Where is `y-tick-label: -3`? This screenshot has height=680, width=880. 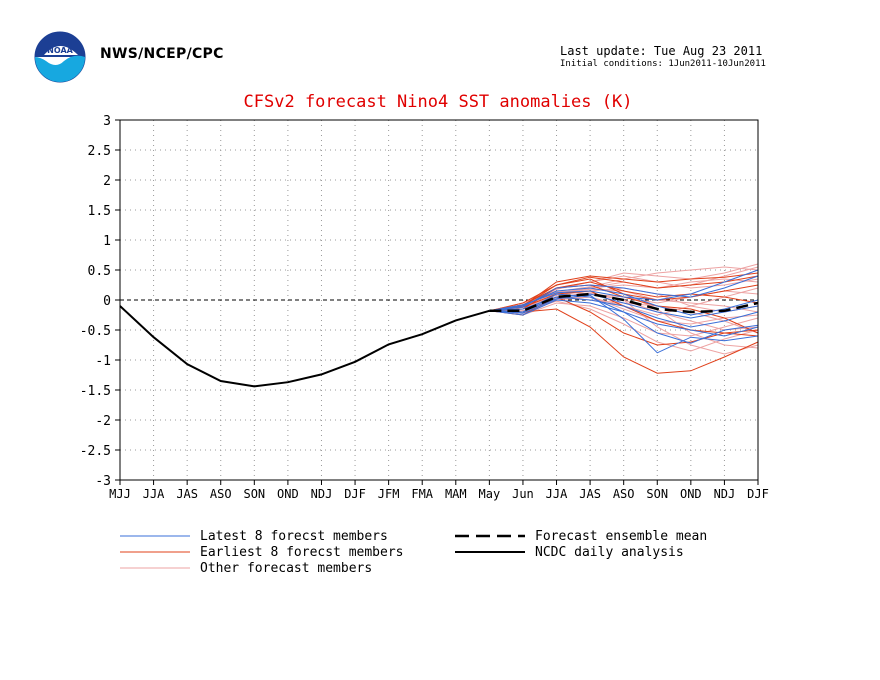 y-tick-label: -3 is located at coordinates (103, 481).